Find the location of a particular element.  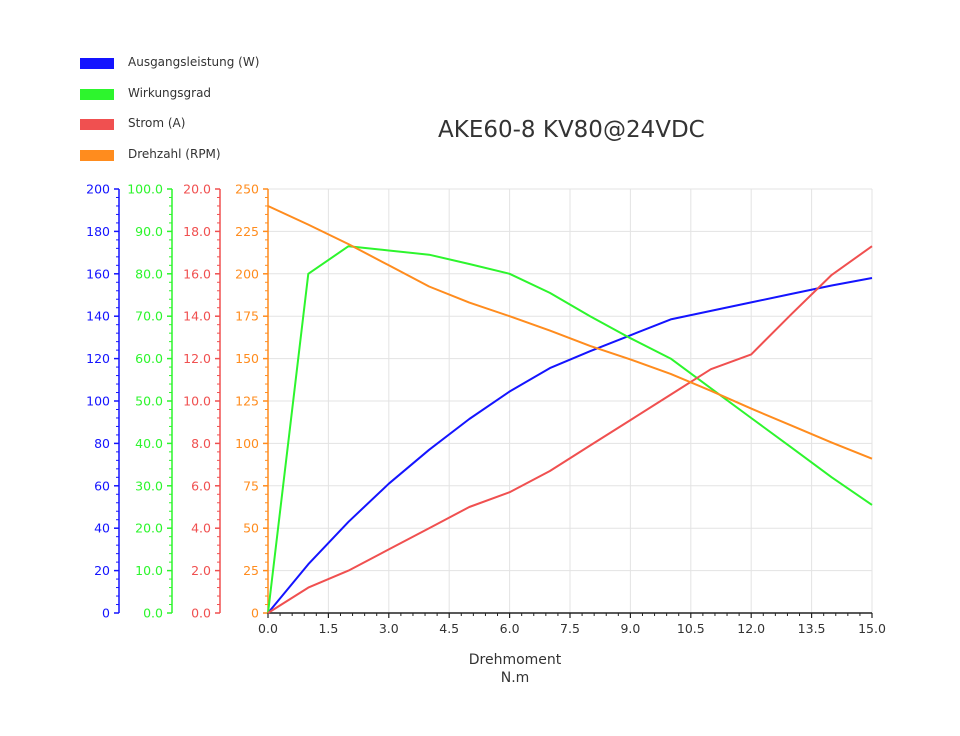

y-tick-label-speed: 0 is located at coordinates (255, 613).